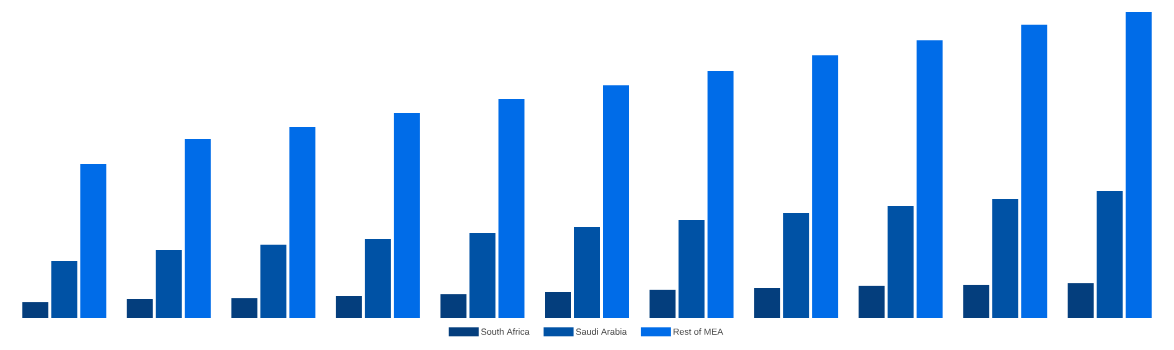  Describe the element at coordinates (698, 331) in the screenshot. I see `legend-label: Rest of MEA` at that location.